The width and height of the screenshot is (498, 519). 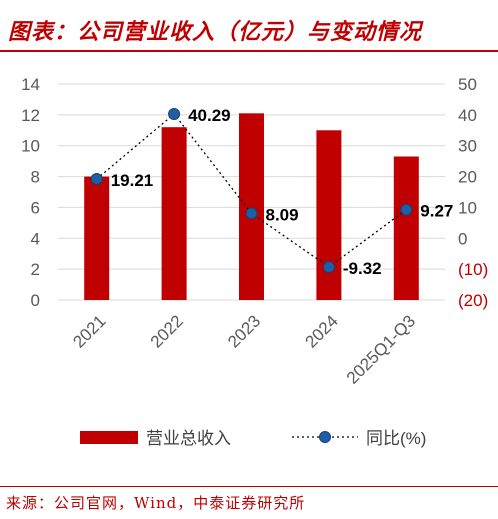 What do you see at coordinates (381, 349) in the screenshot?
I see `x-tick-label: 2025Q1-Q3` at bounding box center [381, 349].